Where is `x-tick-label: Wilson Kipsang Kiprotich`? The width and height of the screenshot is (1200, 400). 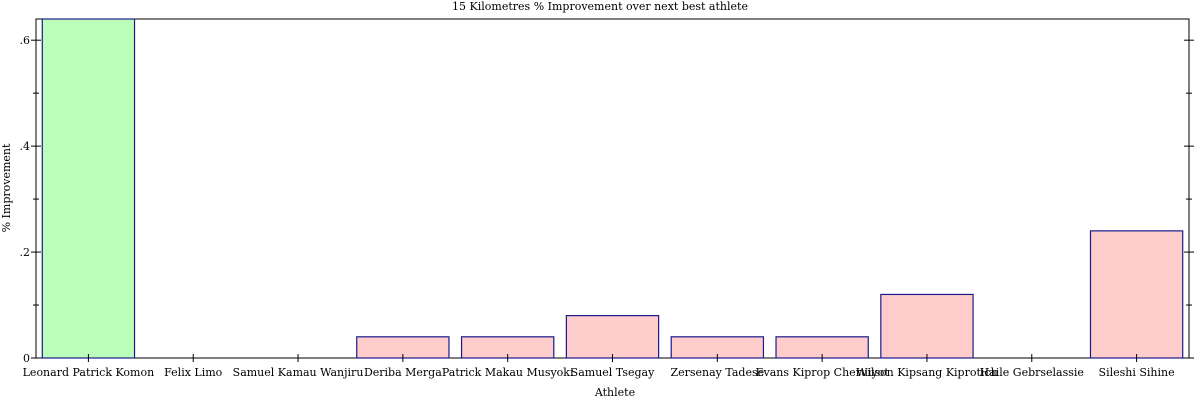
x-tick-label: Wilson Kipsang Kiprotich is located at coordinates (926, 372).